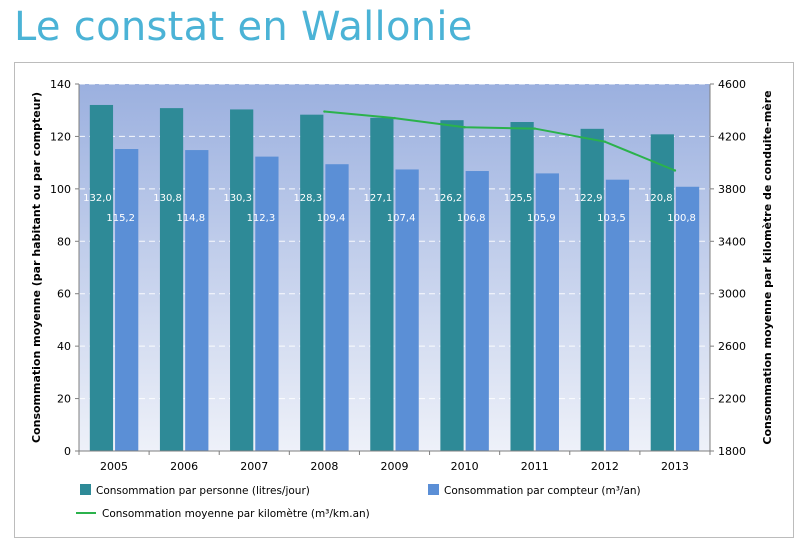 This screenshot has width=800, height=542. I want to click on y-tick-label-left: 60, so click(64, 294).